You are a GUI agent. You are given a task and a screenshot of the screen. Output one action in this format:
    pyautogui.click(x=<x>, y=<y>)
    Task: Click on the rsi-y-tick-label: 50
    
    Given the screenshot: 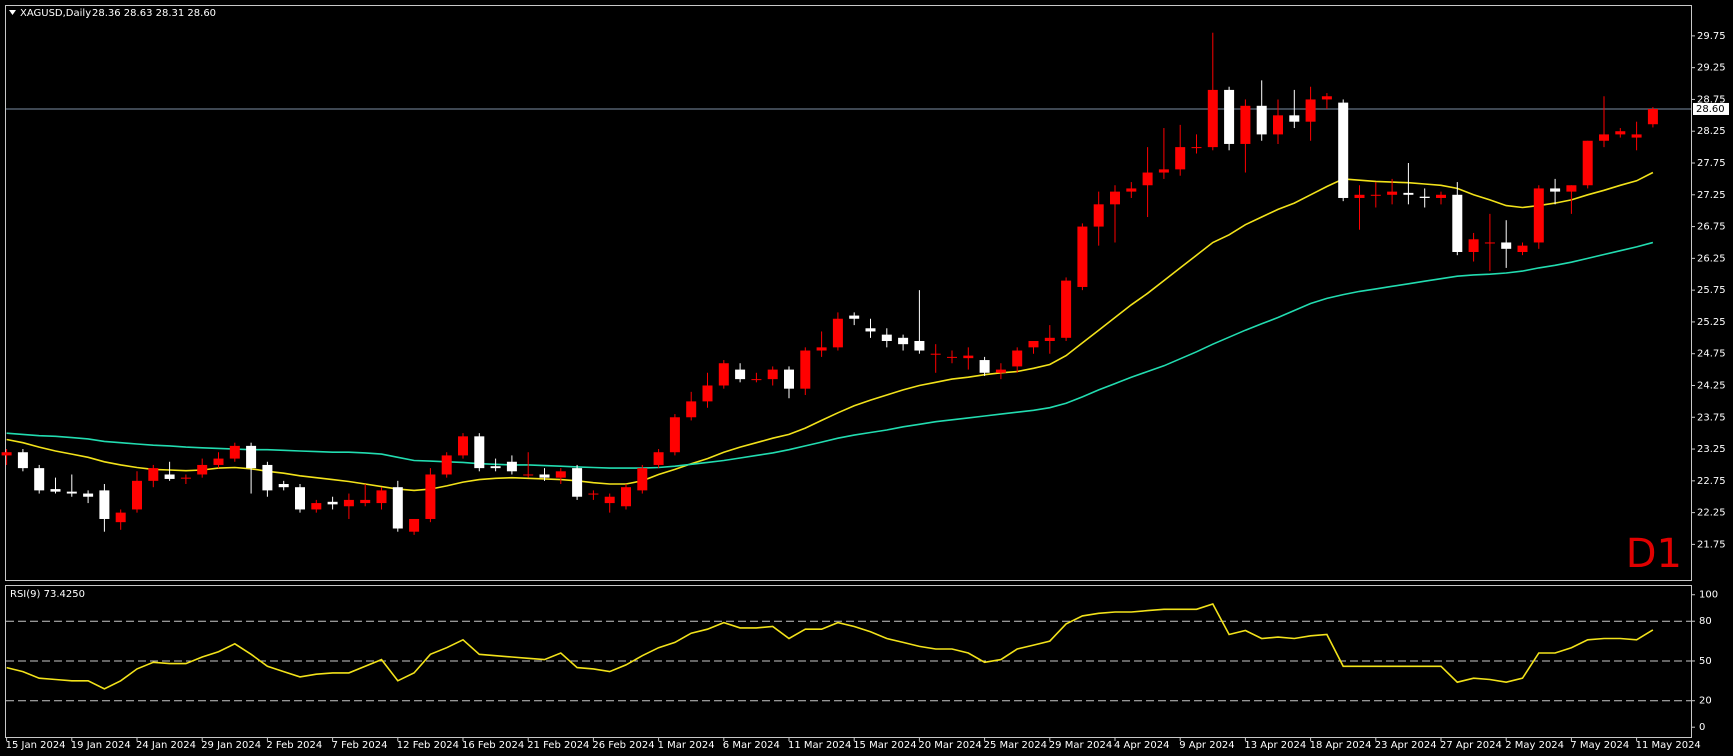 What is the action you would take?
    pyautogui.click(x=1705, y=661)
    